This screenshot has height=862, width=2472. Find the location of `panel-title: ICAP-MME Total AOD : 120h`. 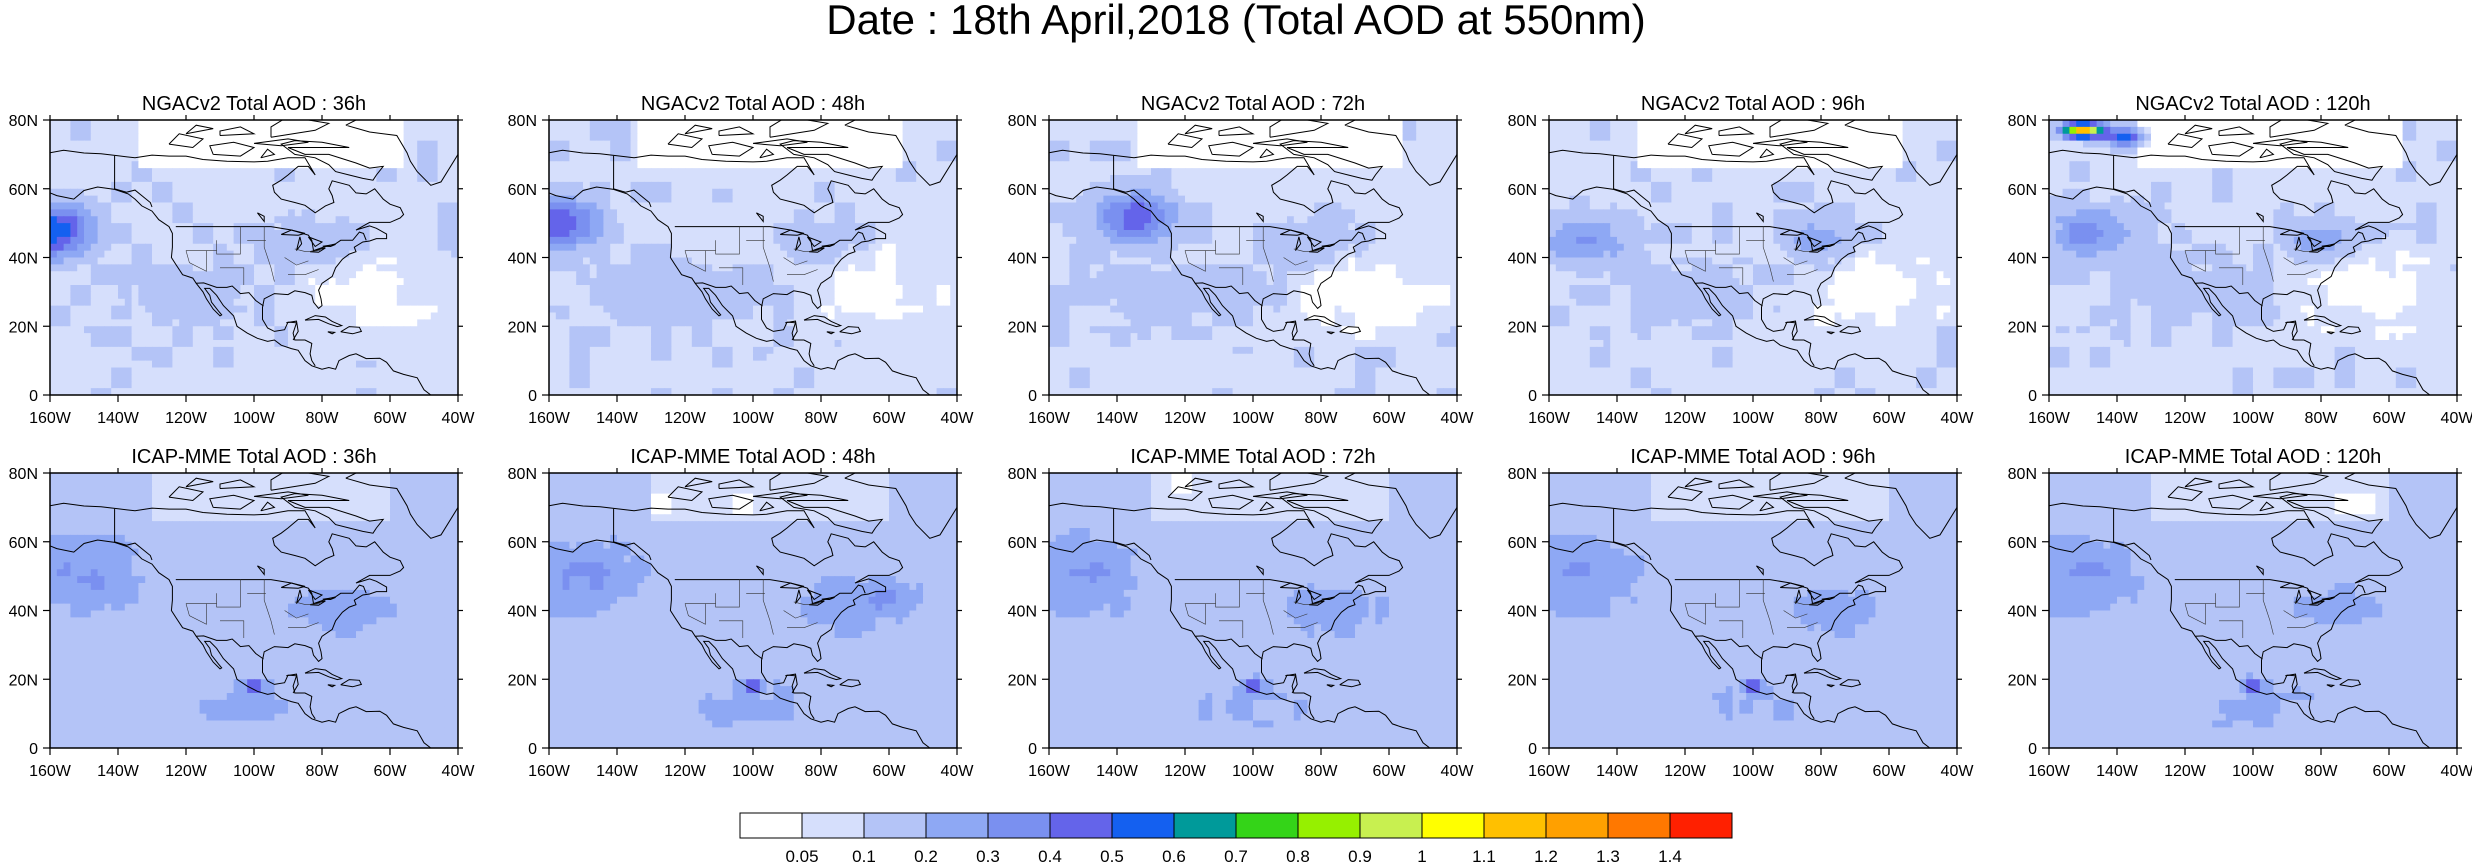

panel-title: ICAP-MME Total AOD : 120h is located at coordinates (2253, 457).